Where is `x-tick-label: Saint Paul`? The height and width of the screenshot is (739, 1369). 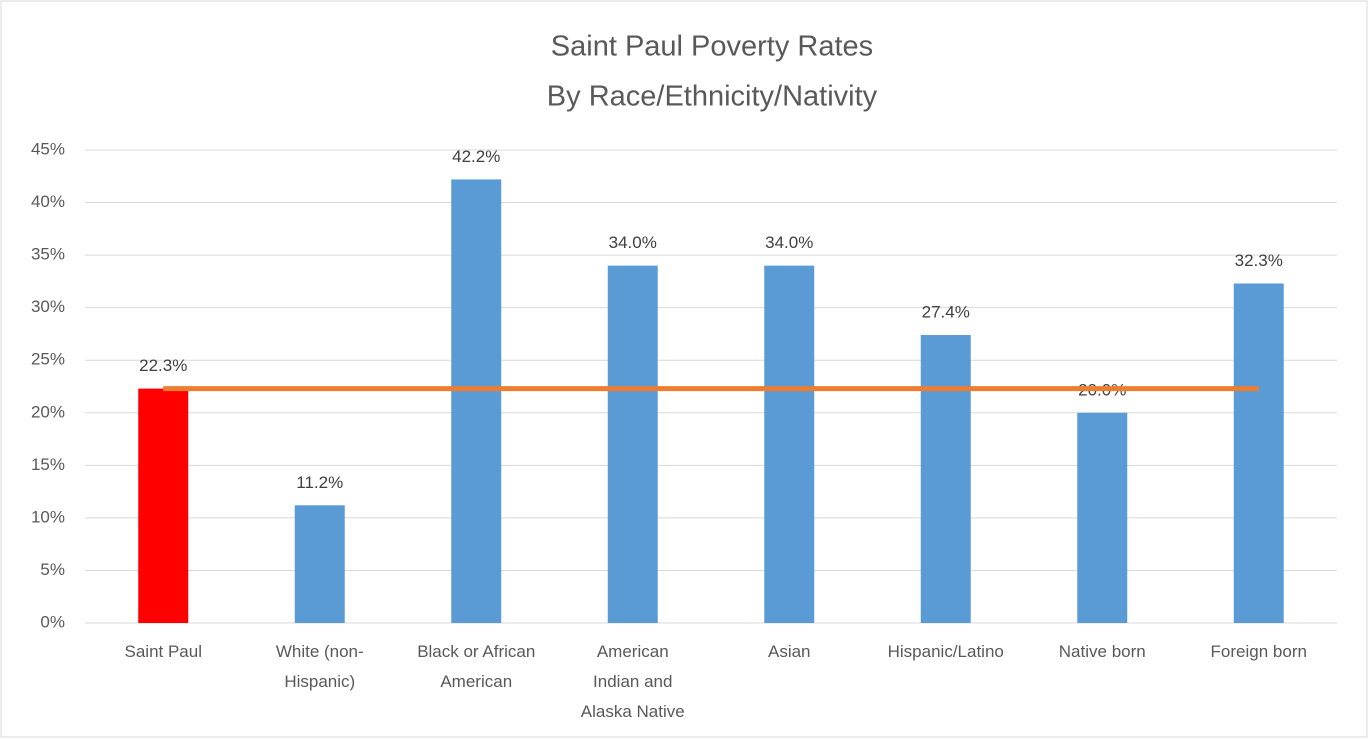 x-tick-label: Saint Paul is located at coordinates (164, 651).